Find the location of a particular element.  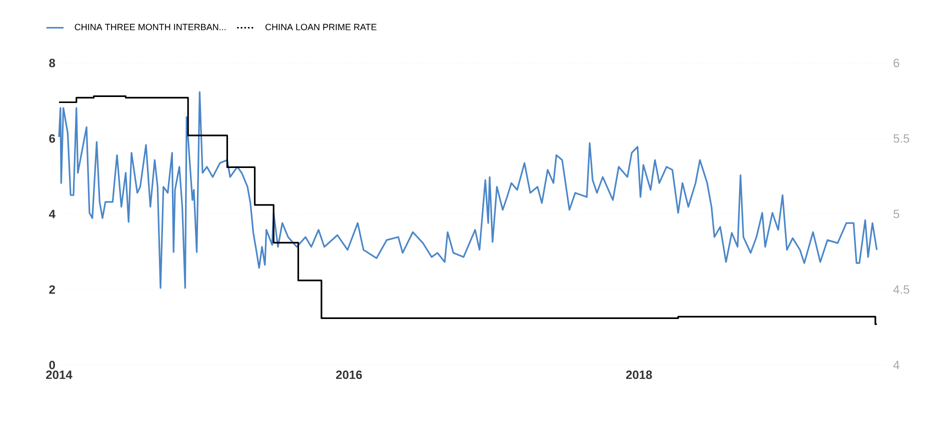

y2-tick-label: 4 is located at coordinates (896, 365).